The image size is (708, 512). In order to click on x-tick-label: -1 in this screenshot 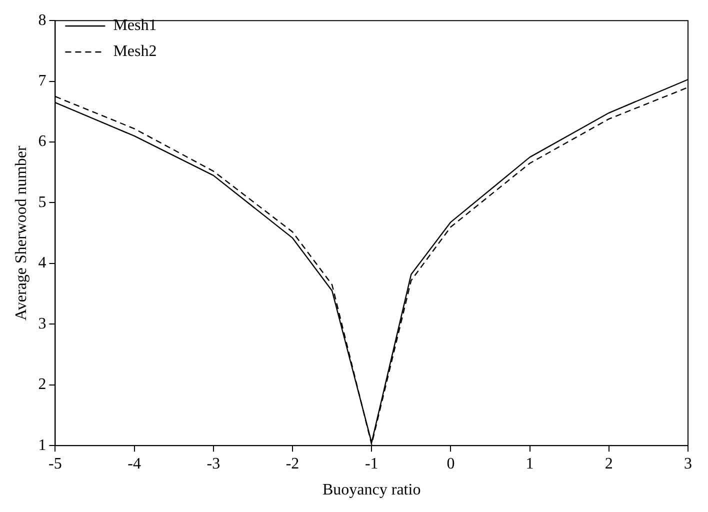, I will do `click(371, 463)`.